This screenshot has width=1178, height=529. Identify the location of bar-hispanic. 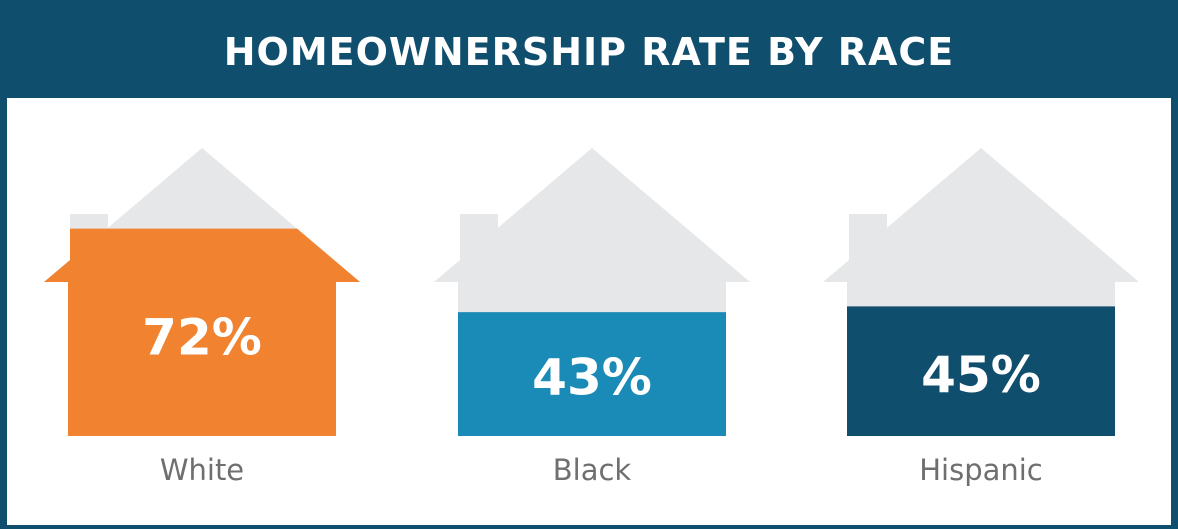
(981, 371).